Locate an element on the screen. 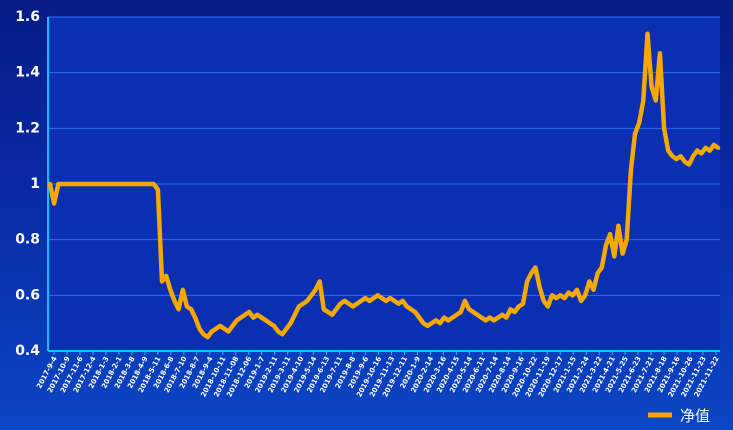 The width and height of the screenshot is (733, 430). y-tick-label: 1.4 is located at coordinates (27, 73).